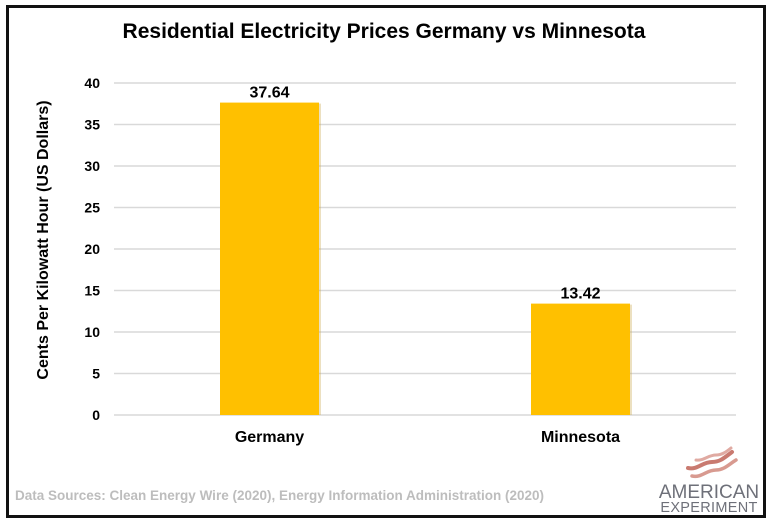 The image size is (768, 526). What do you see at coordinates (709, 492) in the screenshot?
I see `logo-text-american: AMERICAN` at bounding box center [709, 492].